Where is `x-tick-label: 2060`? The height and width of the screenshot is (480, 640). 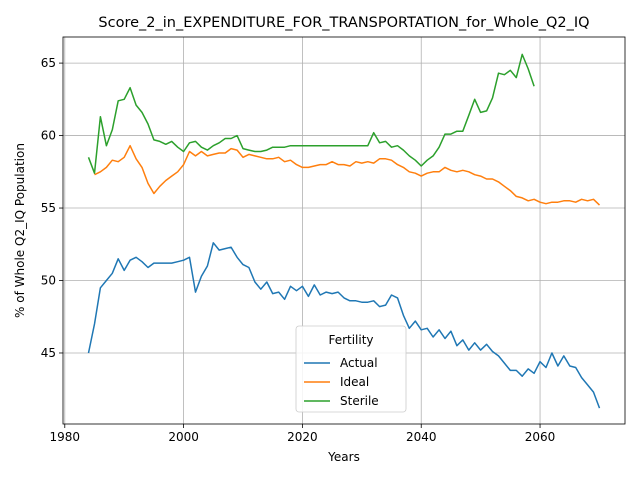 x-tick-label: 2060 is located at coordinates (540, 437).